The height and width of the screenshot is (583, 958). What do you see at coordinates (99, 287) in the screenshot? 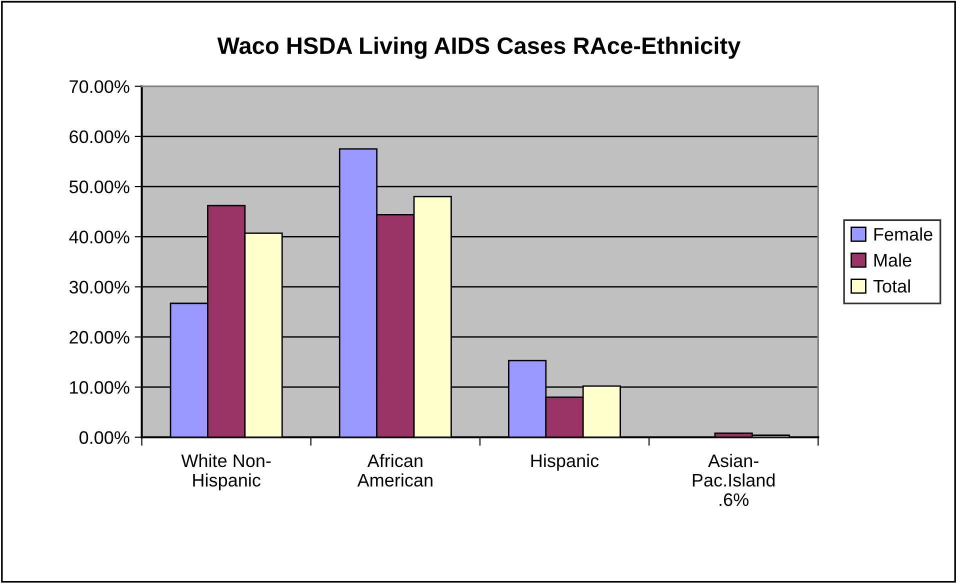
I see `y-tick-label: 30.00%` at bounding box center [99, 287].